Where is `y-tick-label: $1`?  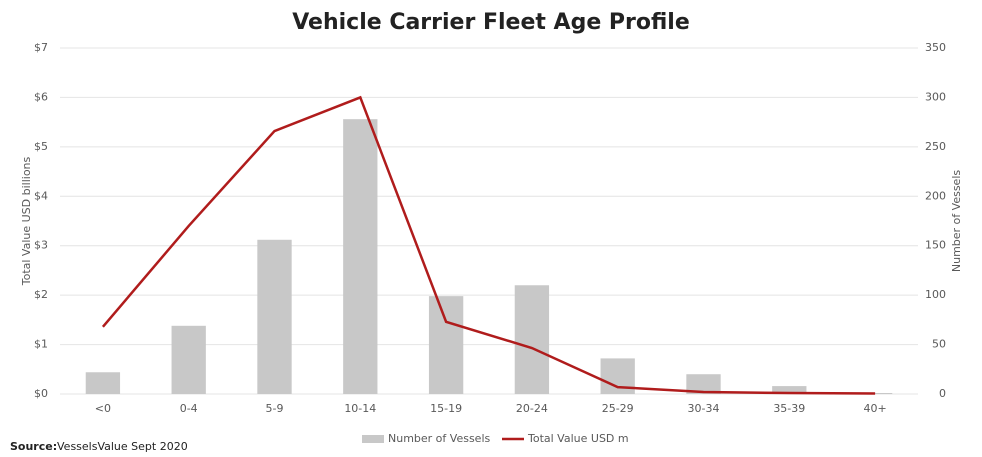
y-tick-label: $1 is located at coordinates (41, 344).